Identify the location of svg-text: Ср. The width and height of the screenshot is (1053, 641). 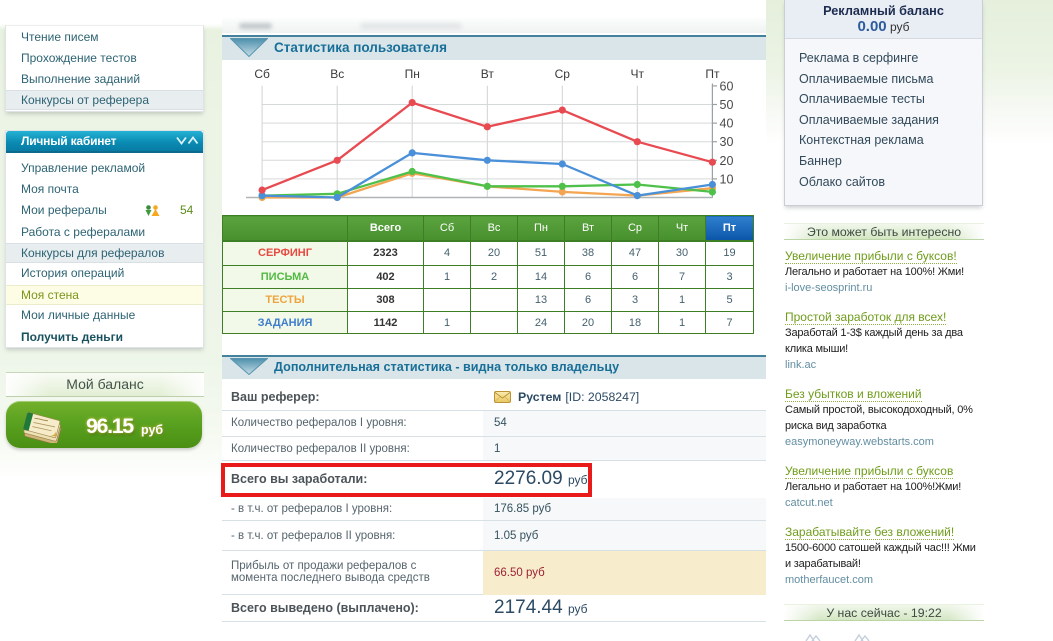
(563, 74).